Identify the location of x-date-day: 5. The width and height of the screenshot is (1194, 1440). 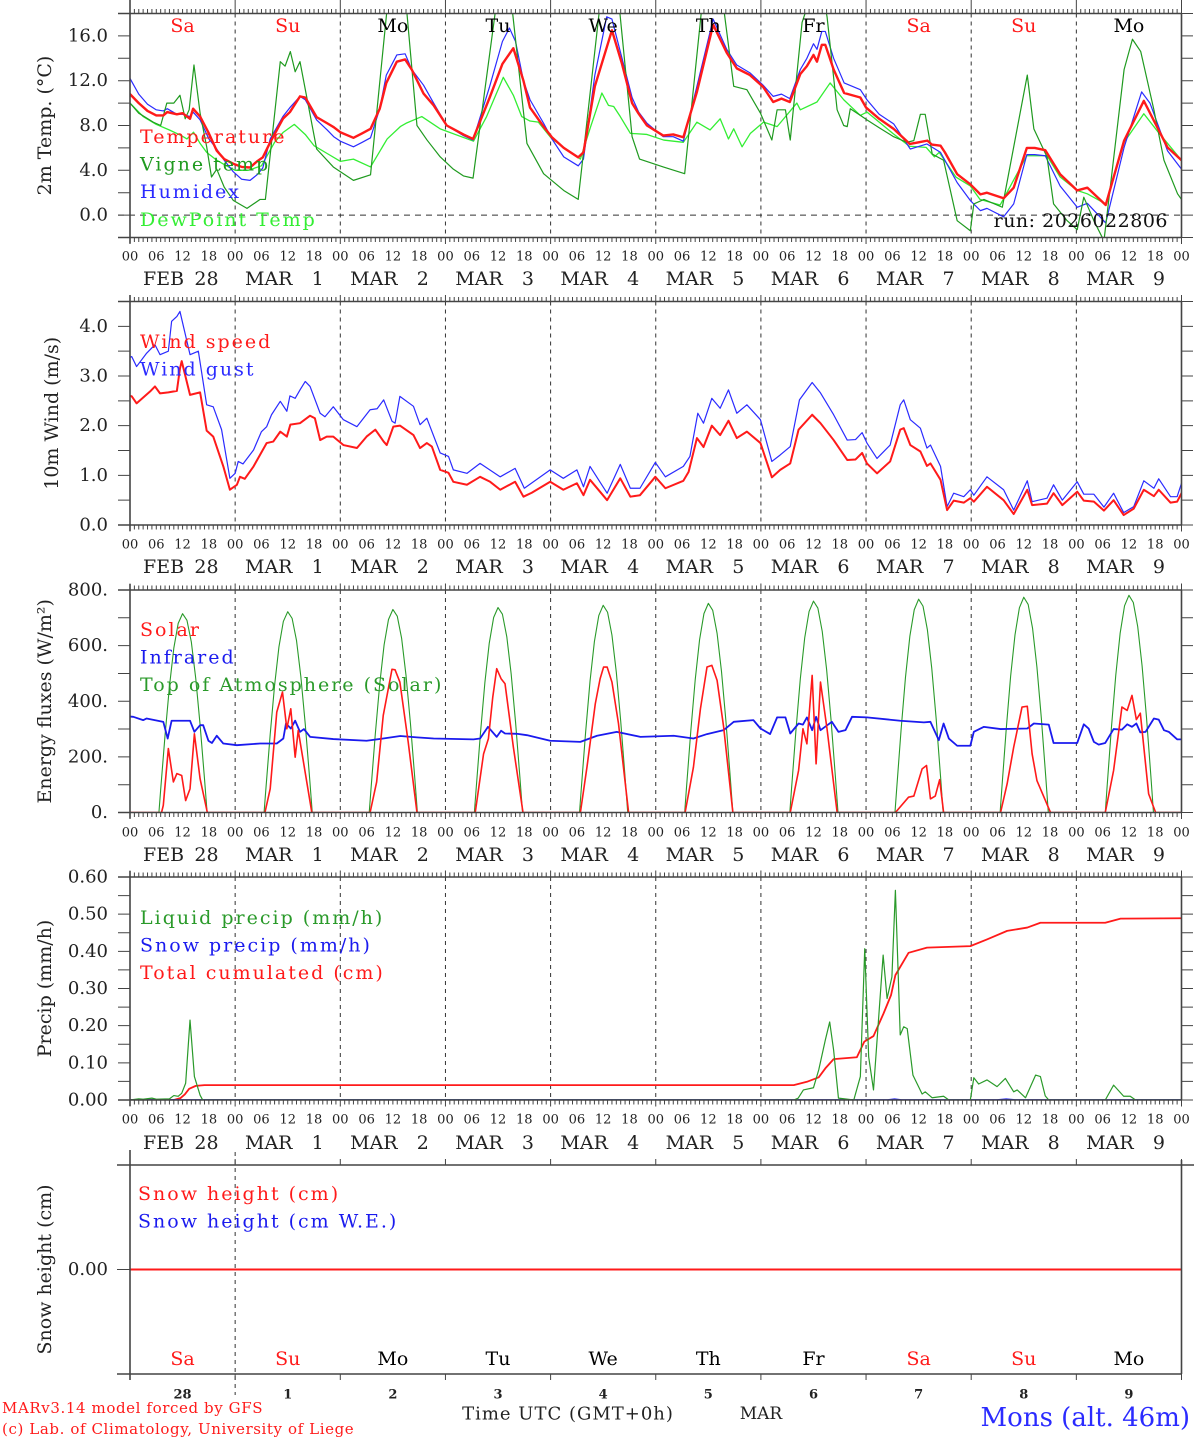
(738, 855).